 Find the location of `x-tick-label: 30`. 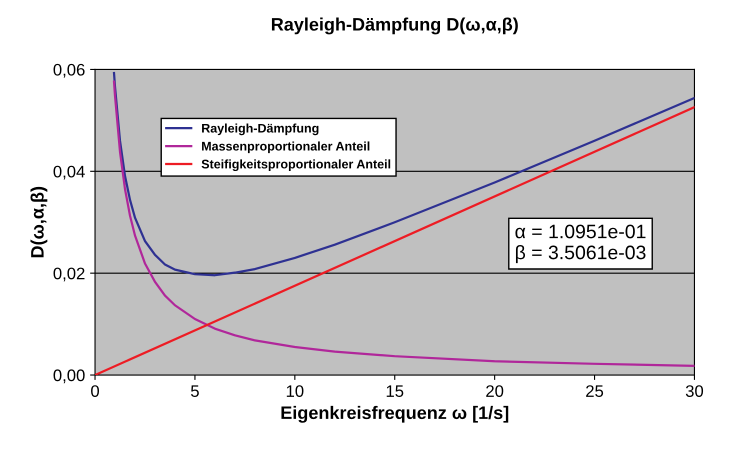

x-tick-label: 30 is located at coordinates (695, 391).